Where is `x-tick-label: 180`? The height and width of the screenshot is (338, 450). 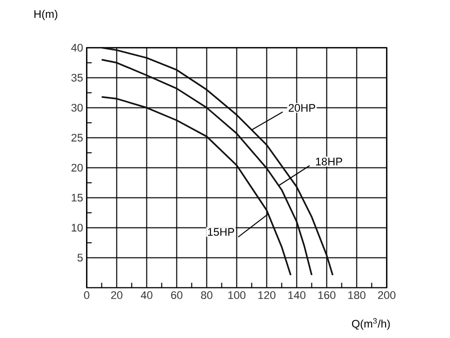
x-tick-label: 180 is located at coordinates (357, 295).